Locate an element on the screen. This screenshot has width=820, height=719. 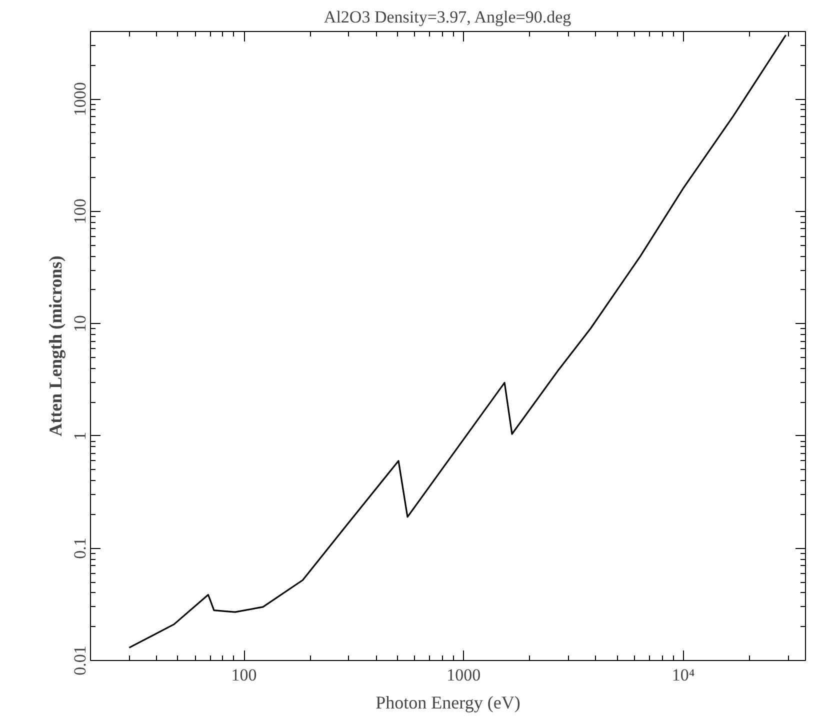
y-axis-title: Atten Length (microns) is located at coordinates (56, 346).